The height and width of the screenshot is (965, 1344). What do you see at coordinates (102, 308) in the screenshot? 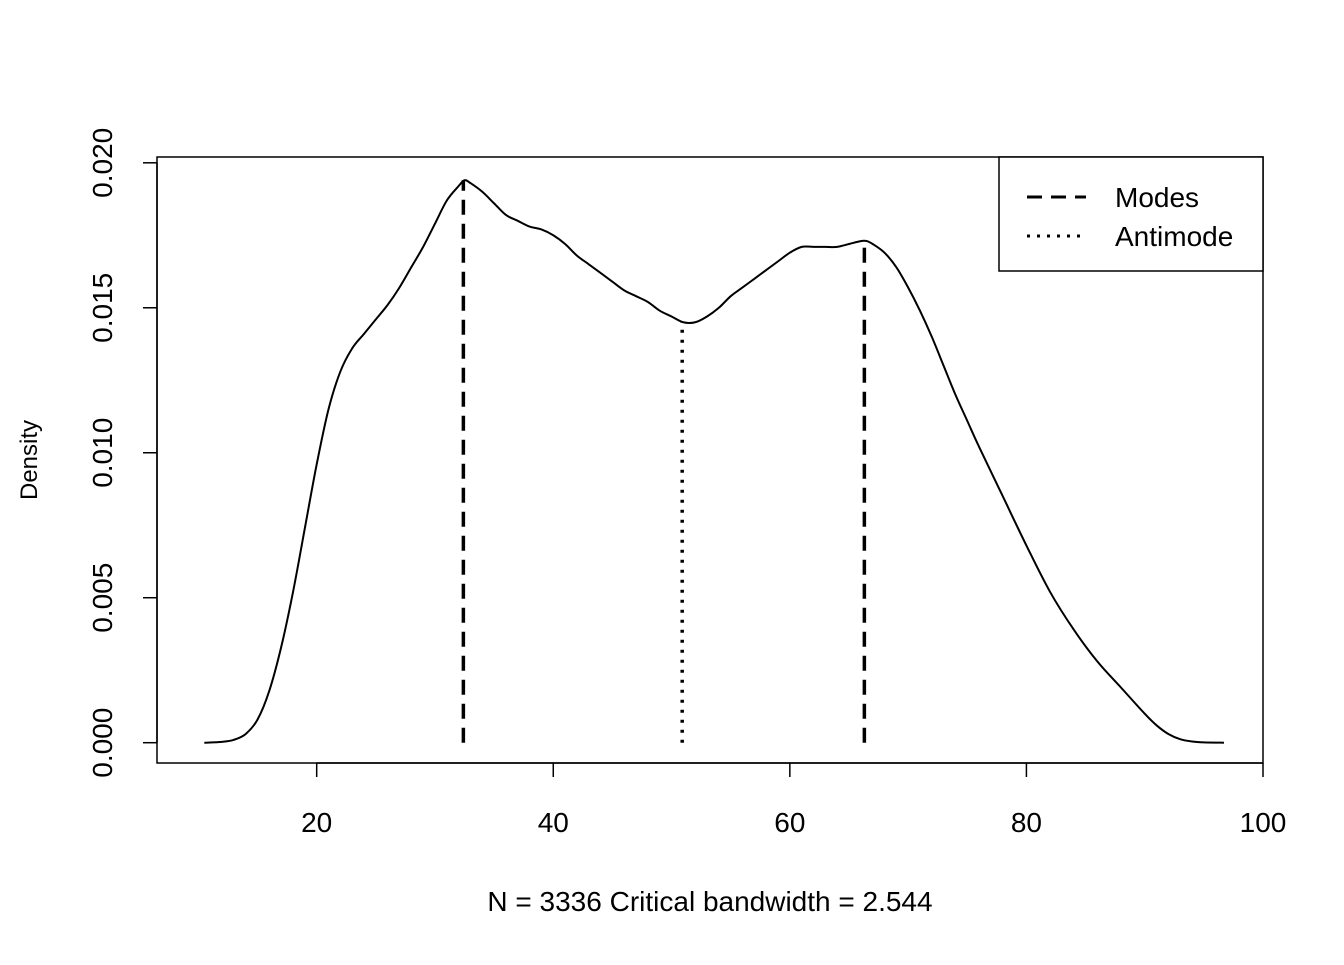
I see `y-tick-label: 0.015` at bounding box center [102, 308].